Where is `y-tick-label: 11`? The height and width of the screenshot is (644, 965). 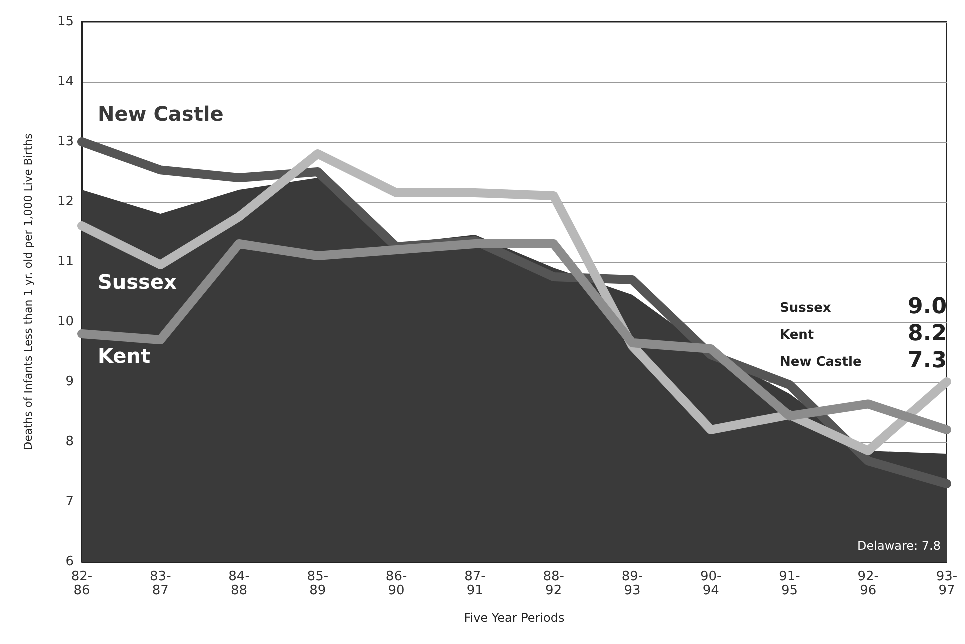 y-tick-label: 11 is located at coordinates (65, 262).